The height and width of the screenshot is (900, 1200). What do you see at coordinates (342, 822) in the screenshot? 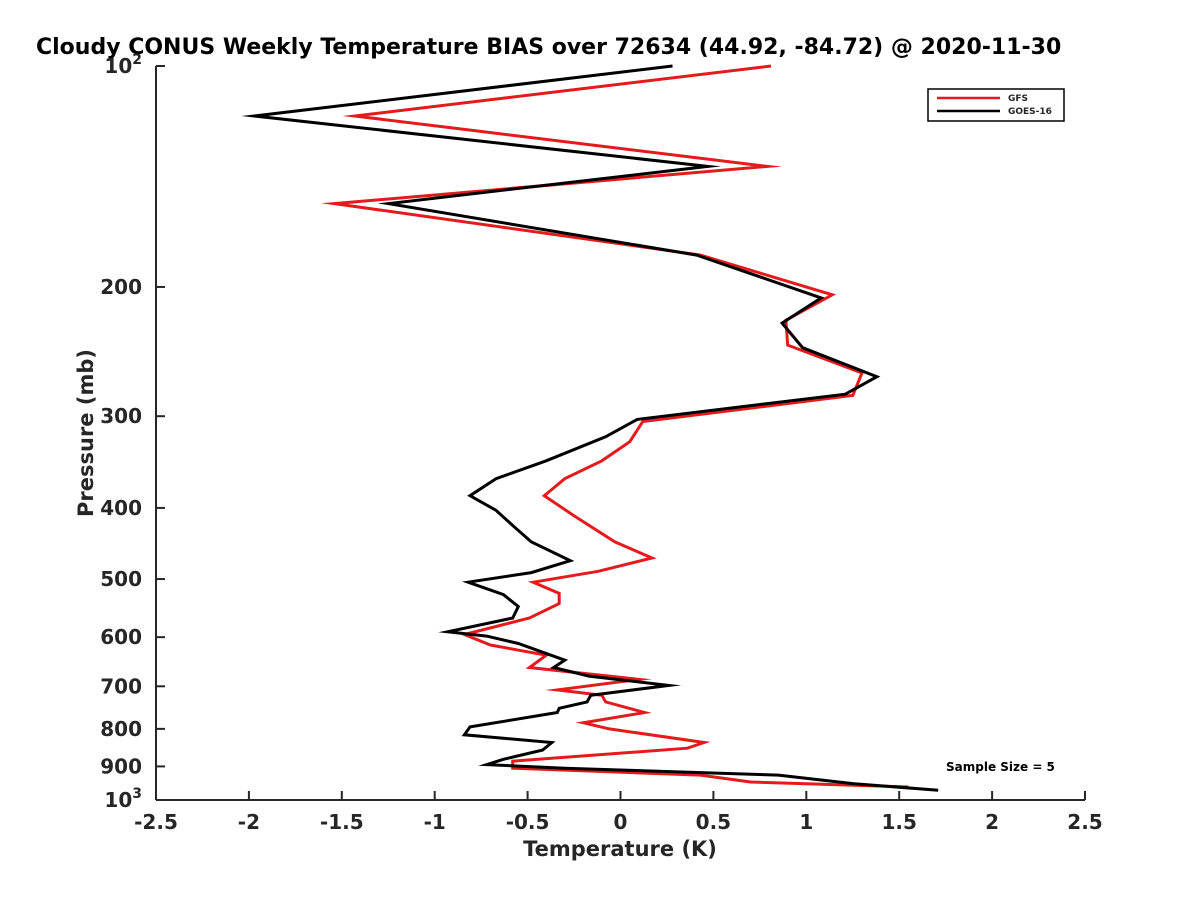
I see `x-tick-label: -1.5` at bounding box center [342, 822].